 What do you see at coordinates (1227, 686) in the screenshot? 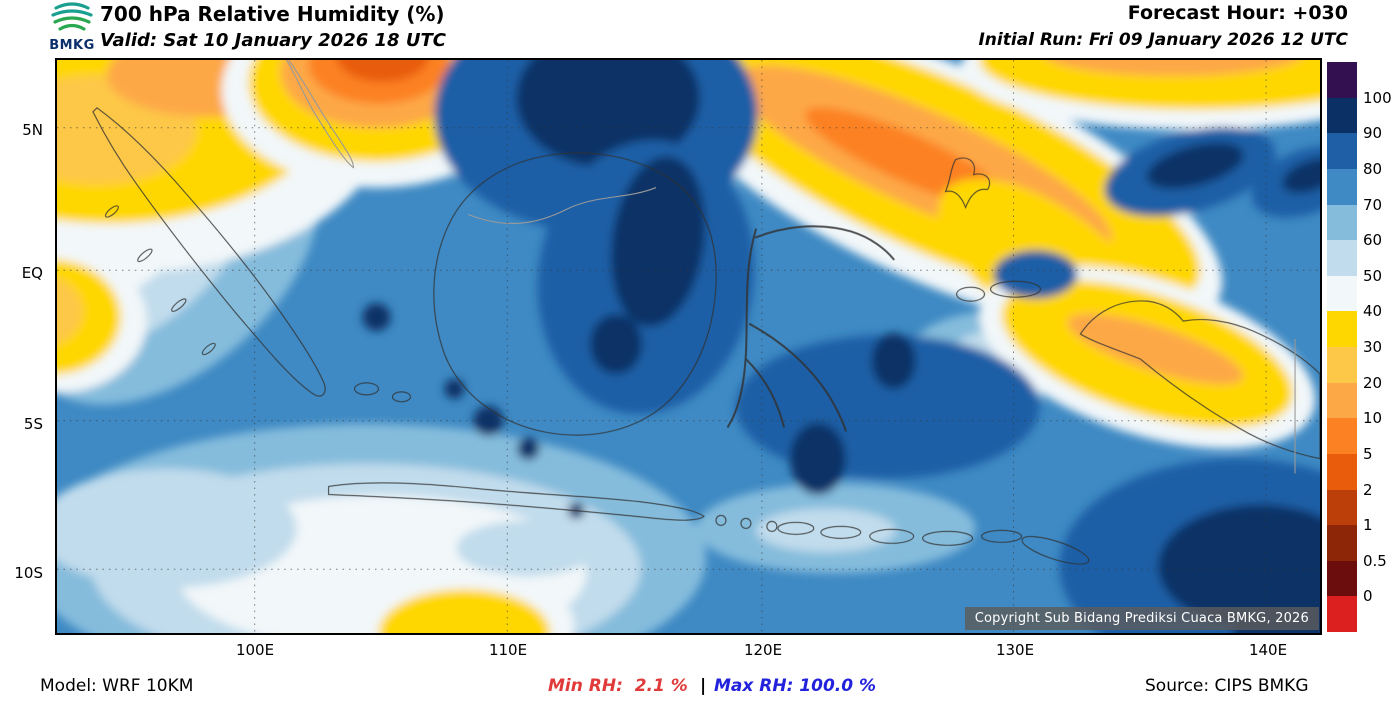
I see `source-label: Source: CIPS BMKG` at bounding box center [1227, 686].